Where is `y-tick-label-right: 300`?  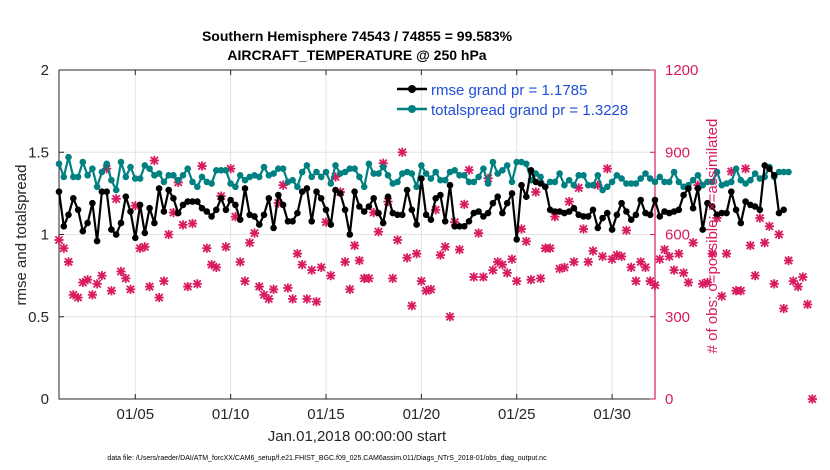
y-tick-label-right: 300 is located at coordinates (677, 317).